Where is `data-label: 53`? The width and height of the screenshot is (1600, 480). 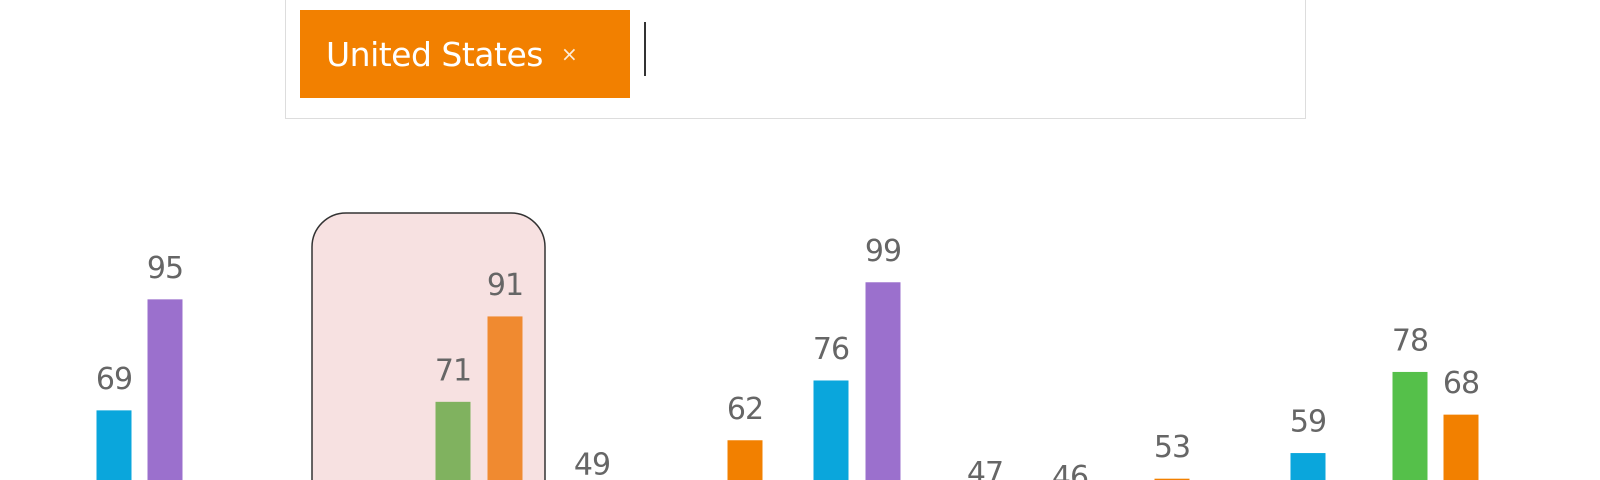 data-label: 53 is located at coordinates (1172, 447).